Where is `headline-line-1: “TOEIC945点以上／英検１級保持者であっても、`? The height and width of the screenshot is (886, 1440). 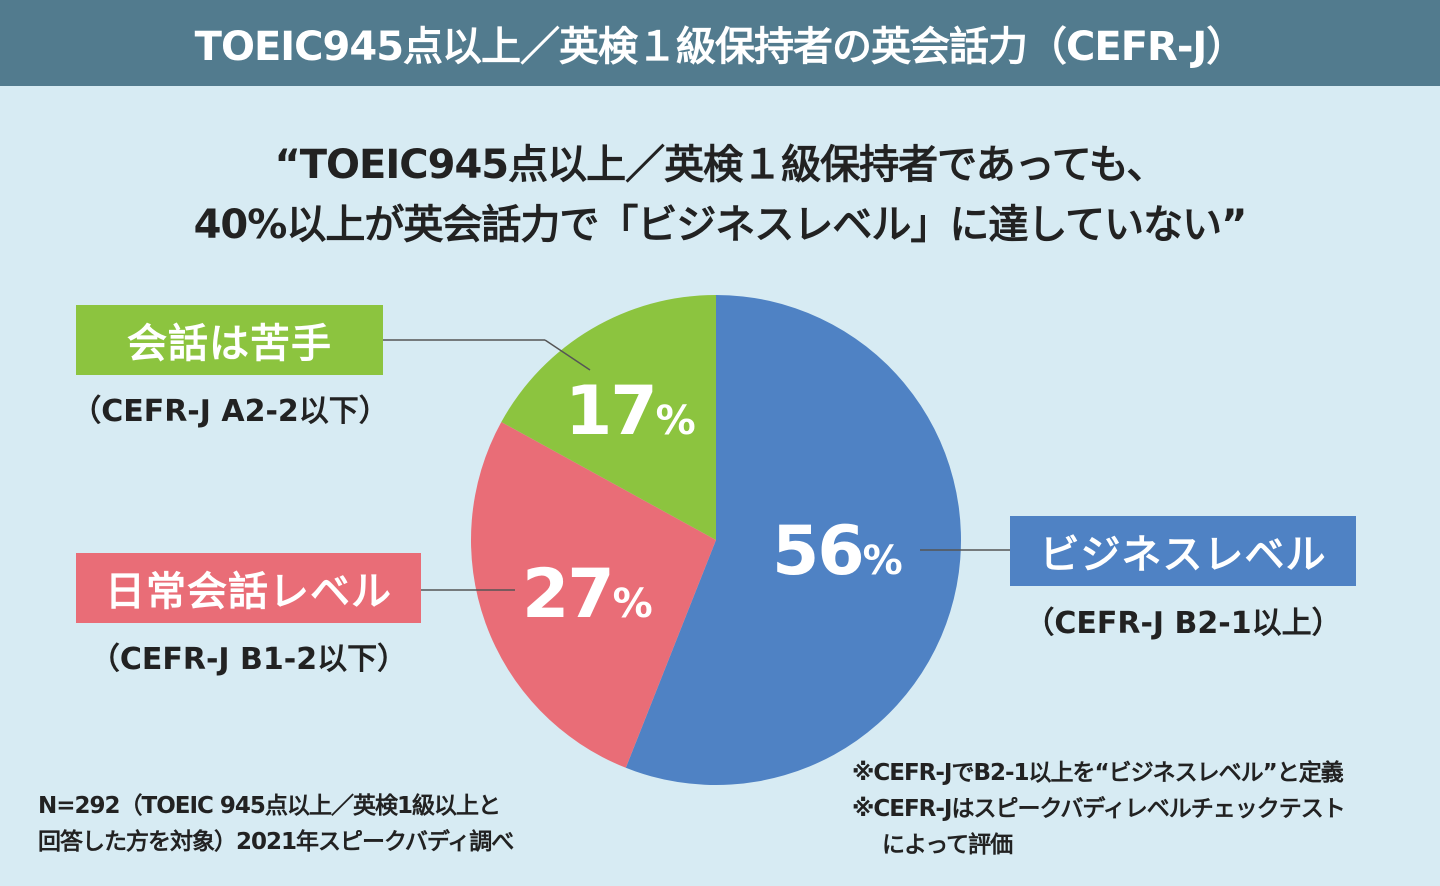 headline-line-1: “TOEIC945点以上／英検１級保持者であっても、 is located at coordinates (720, 165).